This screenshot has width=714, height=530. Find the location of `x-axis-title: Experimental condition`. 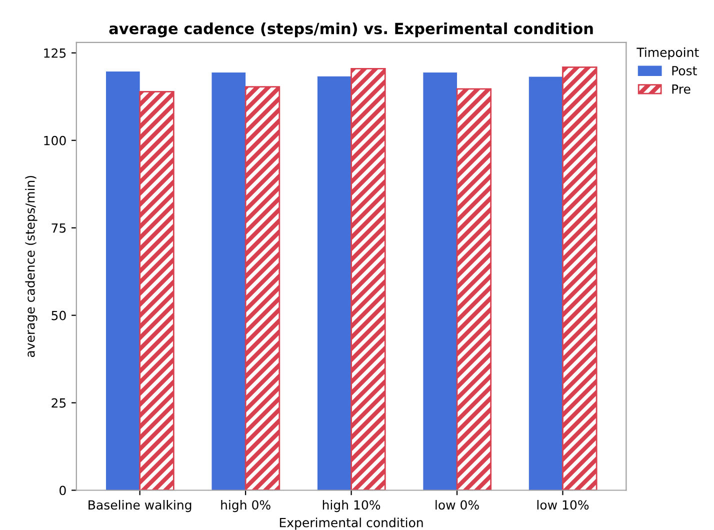

x-axis-title: Experimental condition is located at coordinates (351, 524).